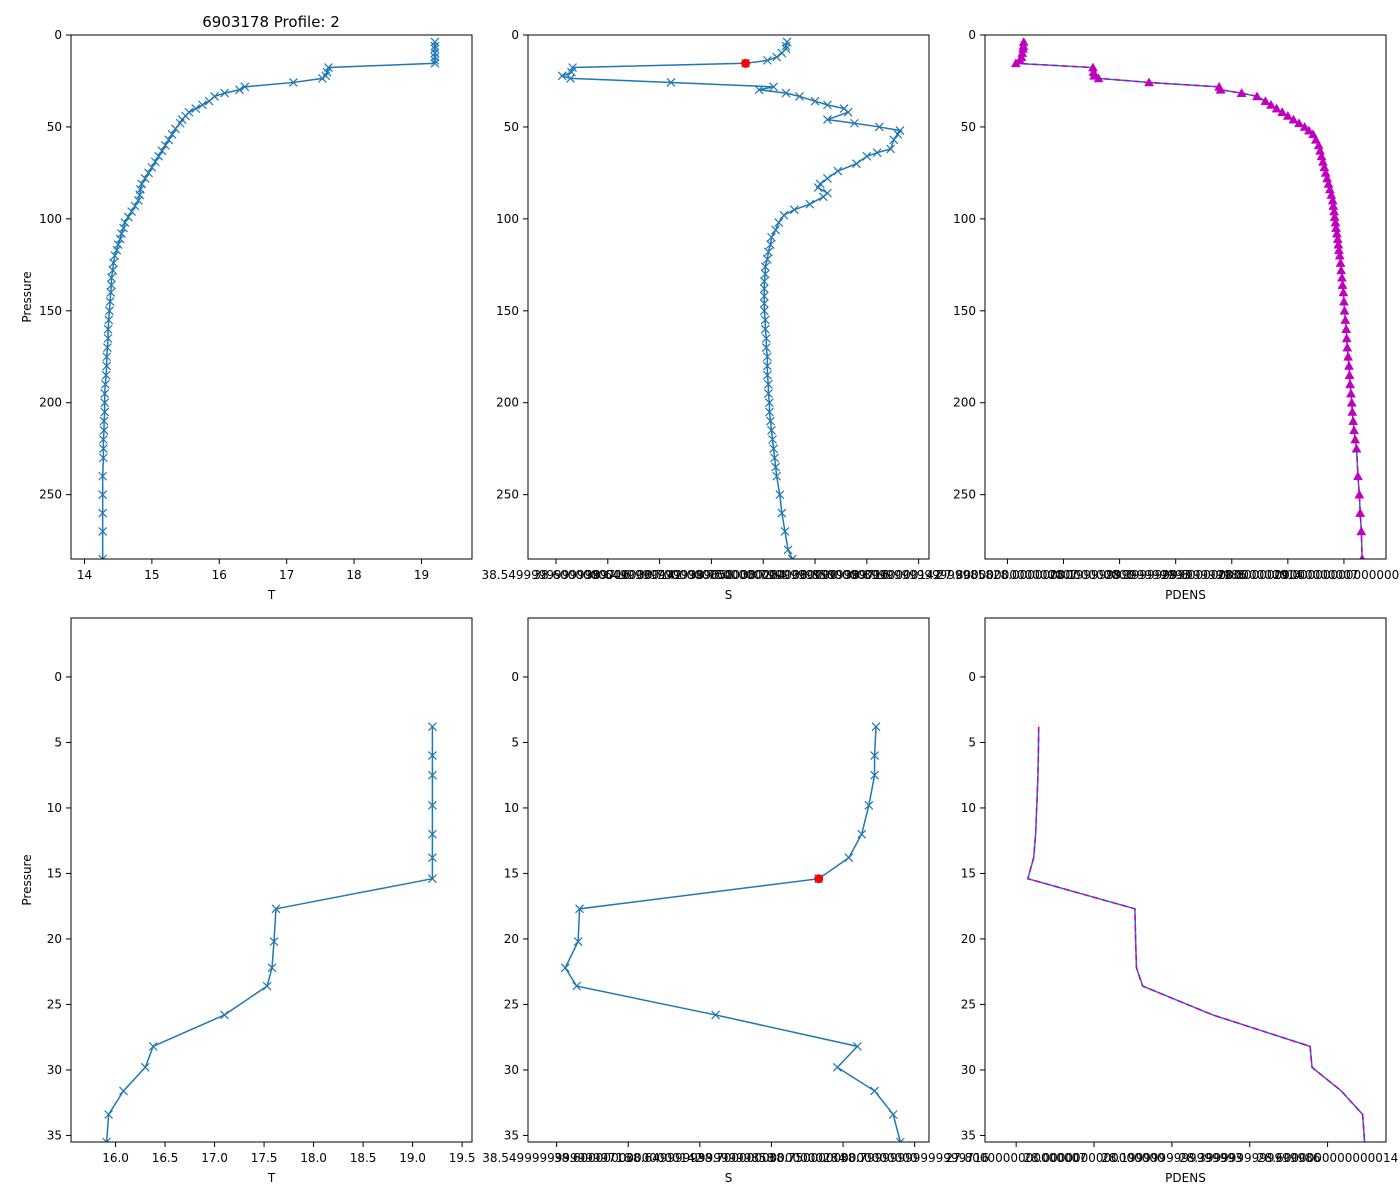 The height and width of the screenshot is (1200, 1400). What do you see at coordinates (1336, 575) in the screenshot?
I see `x-tick-label: 29.0000000000000000` at bounding box center [1336, 575].